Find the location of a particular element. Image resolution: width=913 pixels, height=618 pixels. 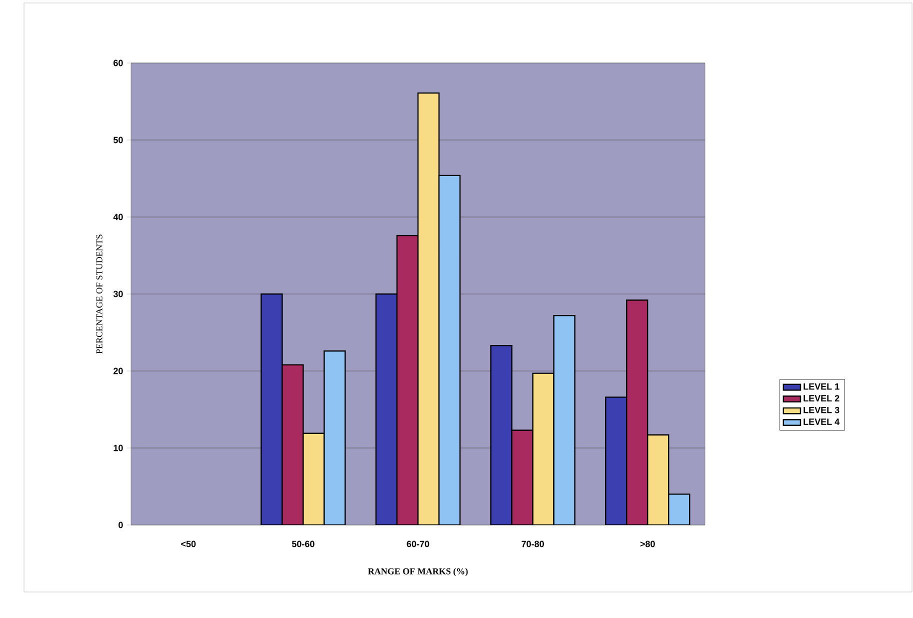

legend-label: LEVEL 4 is located at coordinates (822, 421).